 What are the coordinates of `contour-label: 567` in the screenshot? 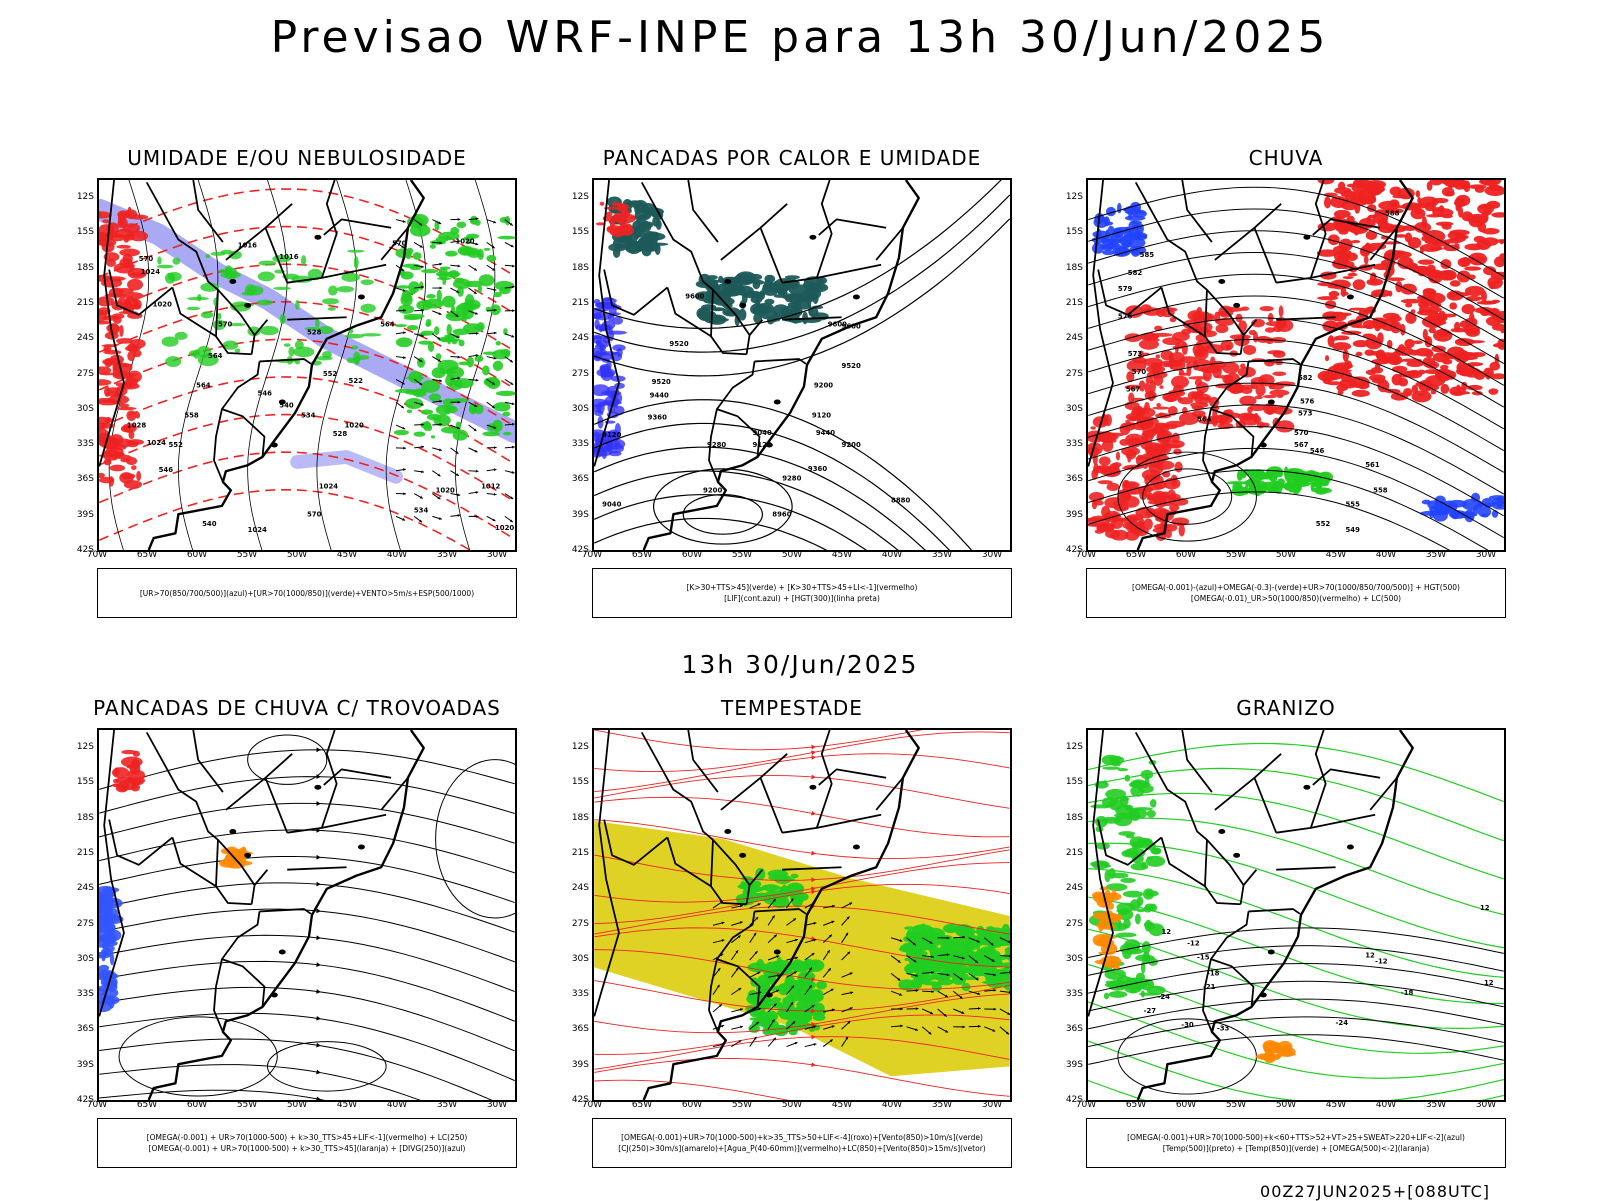 It's located at (1301, 445).